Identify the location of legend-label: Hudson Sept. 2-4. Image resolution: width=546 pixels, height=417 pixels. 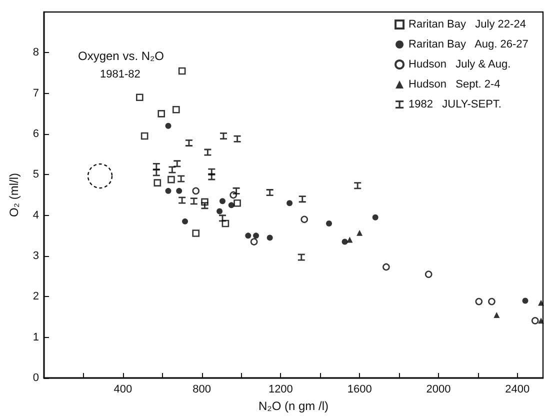
(454, 84).